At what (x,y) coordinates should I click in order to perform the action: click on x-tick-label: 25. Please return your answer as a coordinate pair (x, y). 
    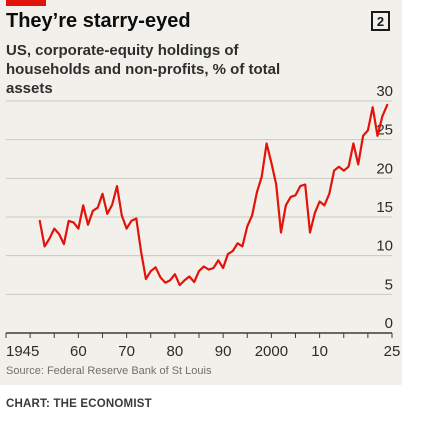
    Looking at the image, I should click on (392, 351).